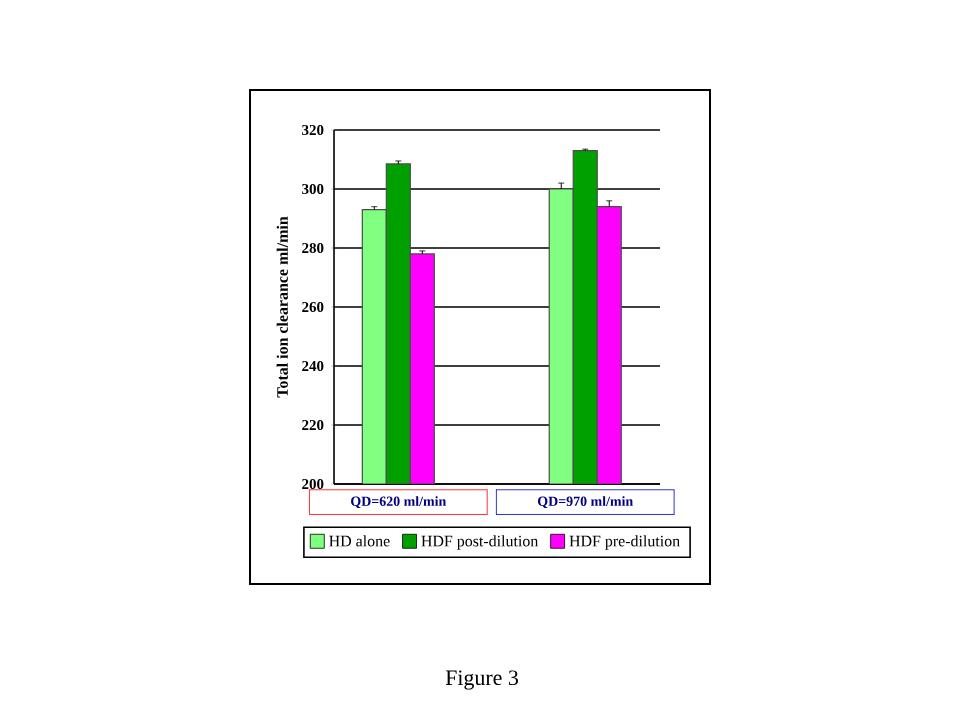 This screenshot has height=718, width=958. What do you see at coordinates (481, 680) in the screenshot?
I see `caption: Figure 3` at bounding box center [481, 680].